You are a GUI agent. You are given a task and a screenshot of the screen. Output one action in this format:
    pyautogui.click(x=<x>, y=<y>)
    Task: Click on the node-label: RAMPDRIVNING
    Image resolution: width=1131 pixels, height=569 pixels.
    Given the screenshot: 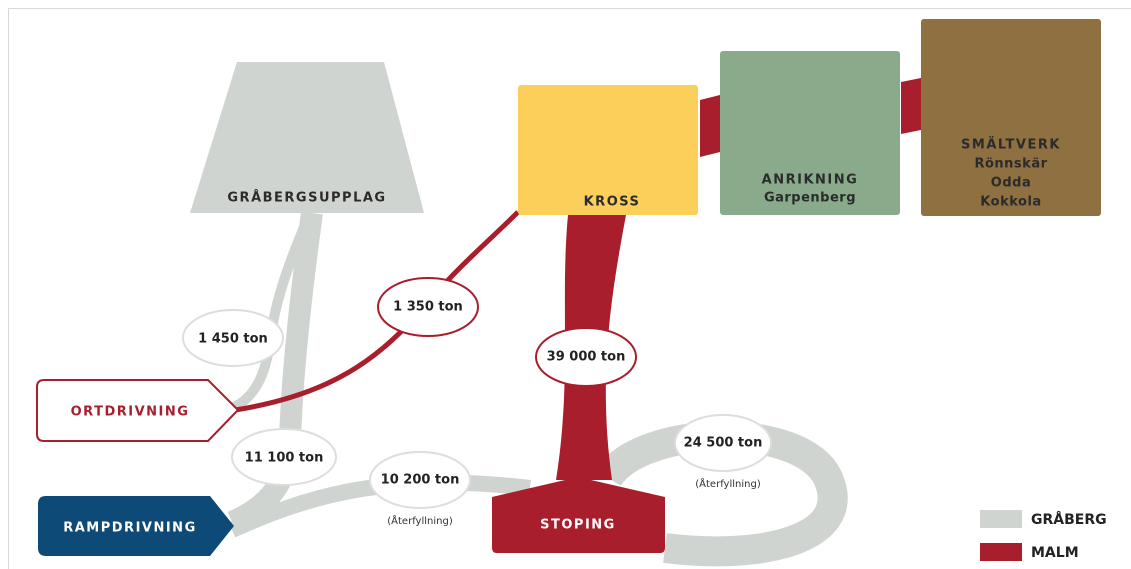 What is the action you would take?
    pyautogui.click(x=130, y=528)
    